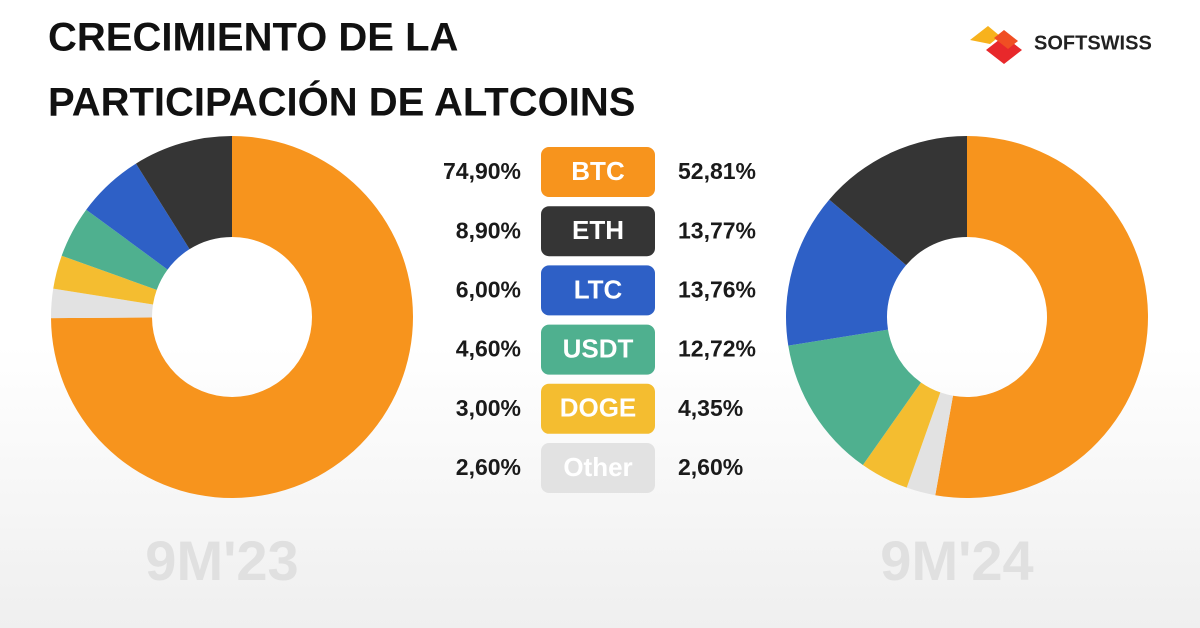  Describe the element at coordinates (710, 408) in the screenshot. I see `value-label: 4,35%` at that location.